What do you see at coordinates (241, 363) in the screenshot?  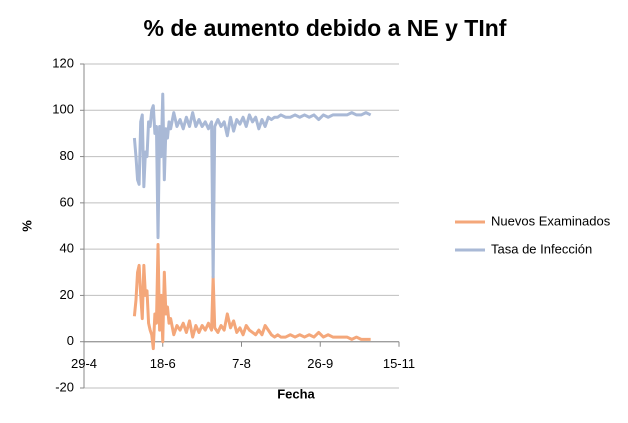 I see `x-tick-label: 7-8` at bounding box center [241, 363].